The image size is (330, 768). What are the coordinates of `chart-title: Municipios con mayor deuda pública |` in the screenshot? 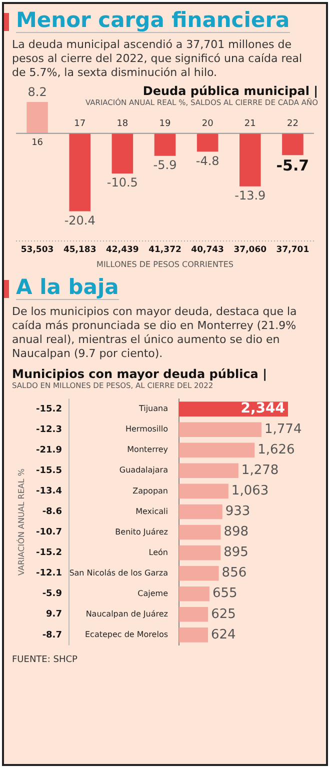 It's located at (140, 374).